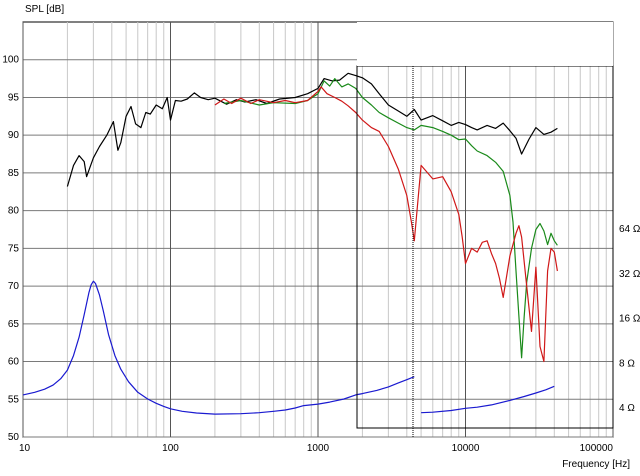 The width and height of the screenshot is (640, 476). What do you see at coordinates (14, 437) in the screenshot?
I see `y-tick-label: 50` at bounding box center [14, 437].